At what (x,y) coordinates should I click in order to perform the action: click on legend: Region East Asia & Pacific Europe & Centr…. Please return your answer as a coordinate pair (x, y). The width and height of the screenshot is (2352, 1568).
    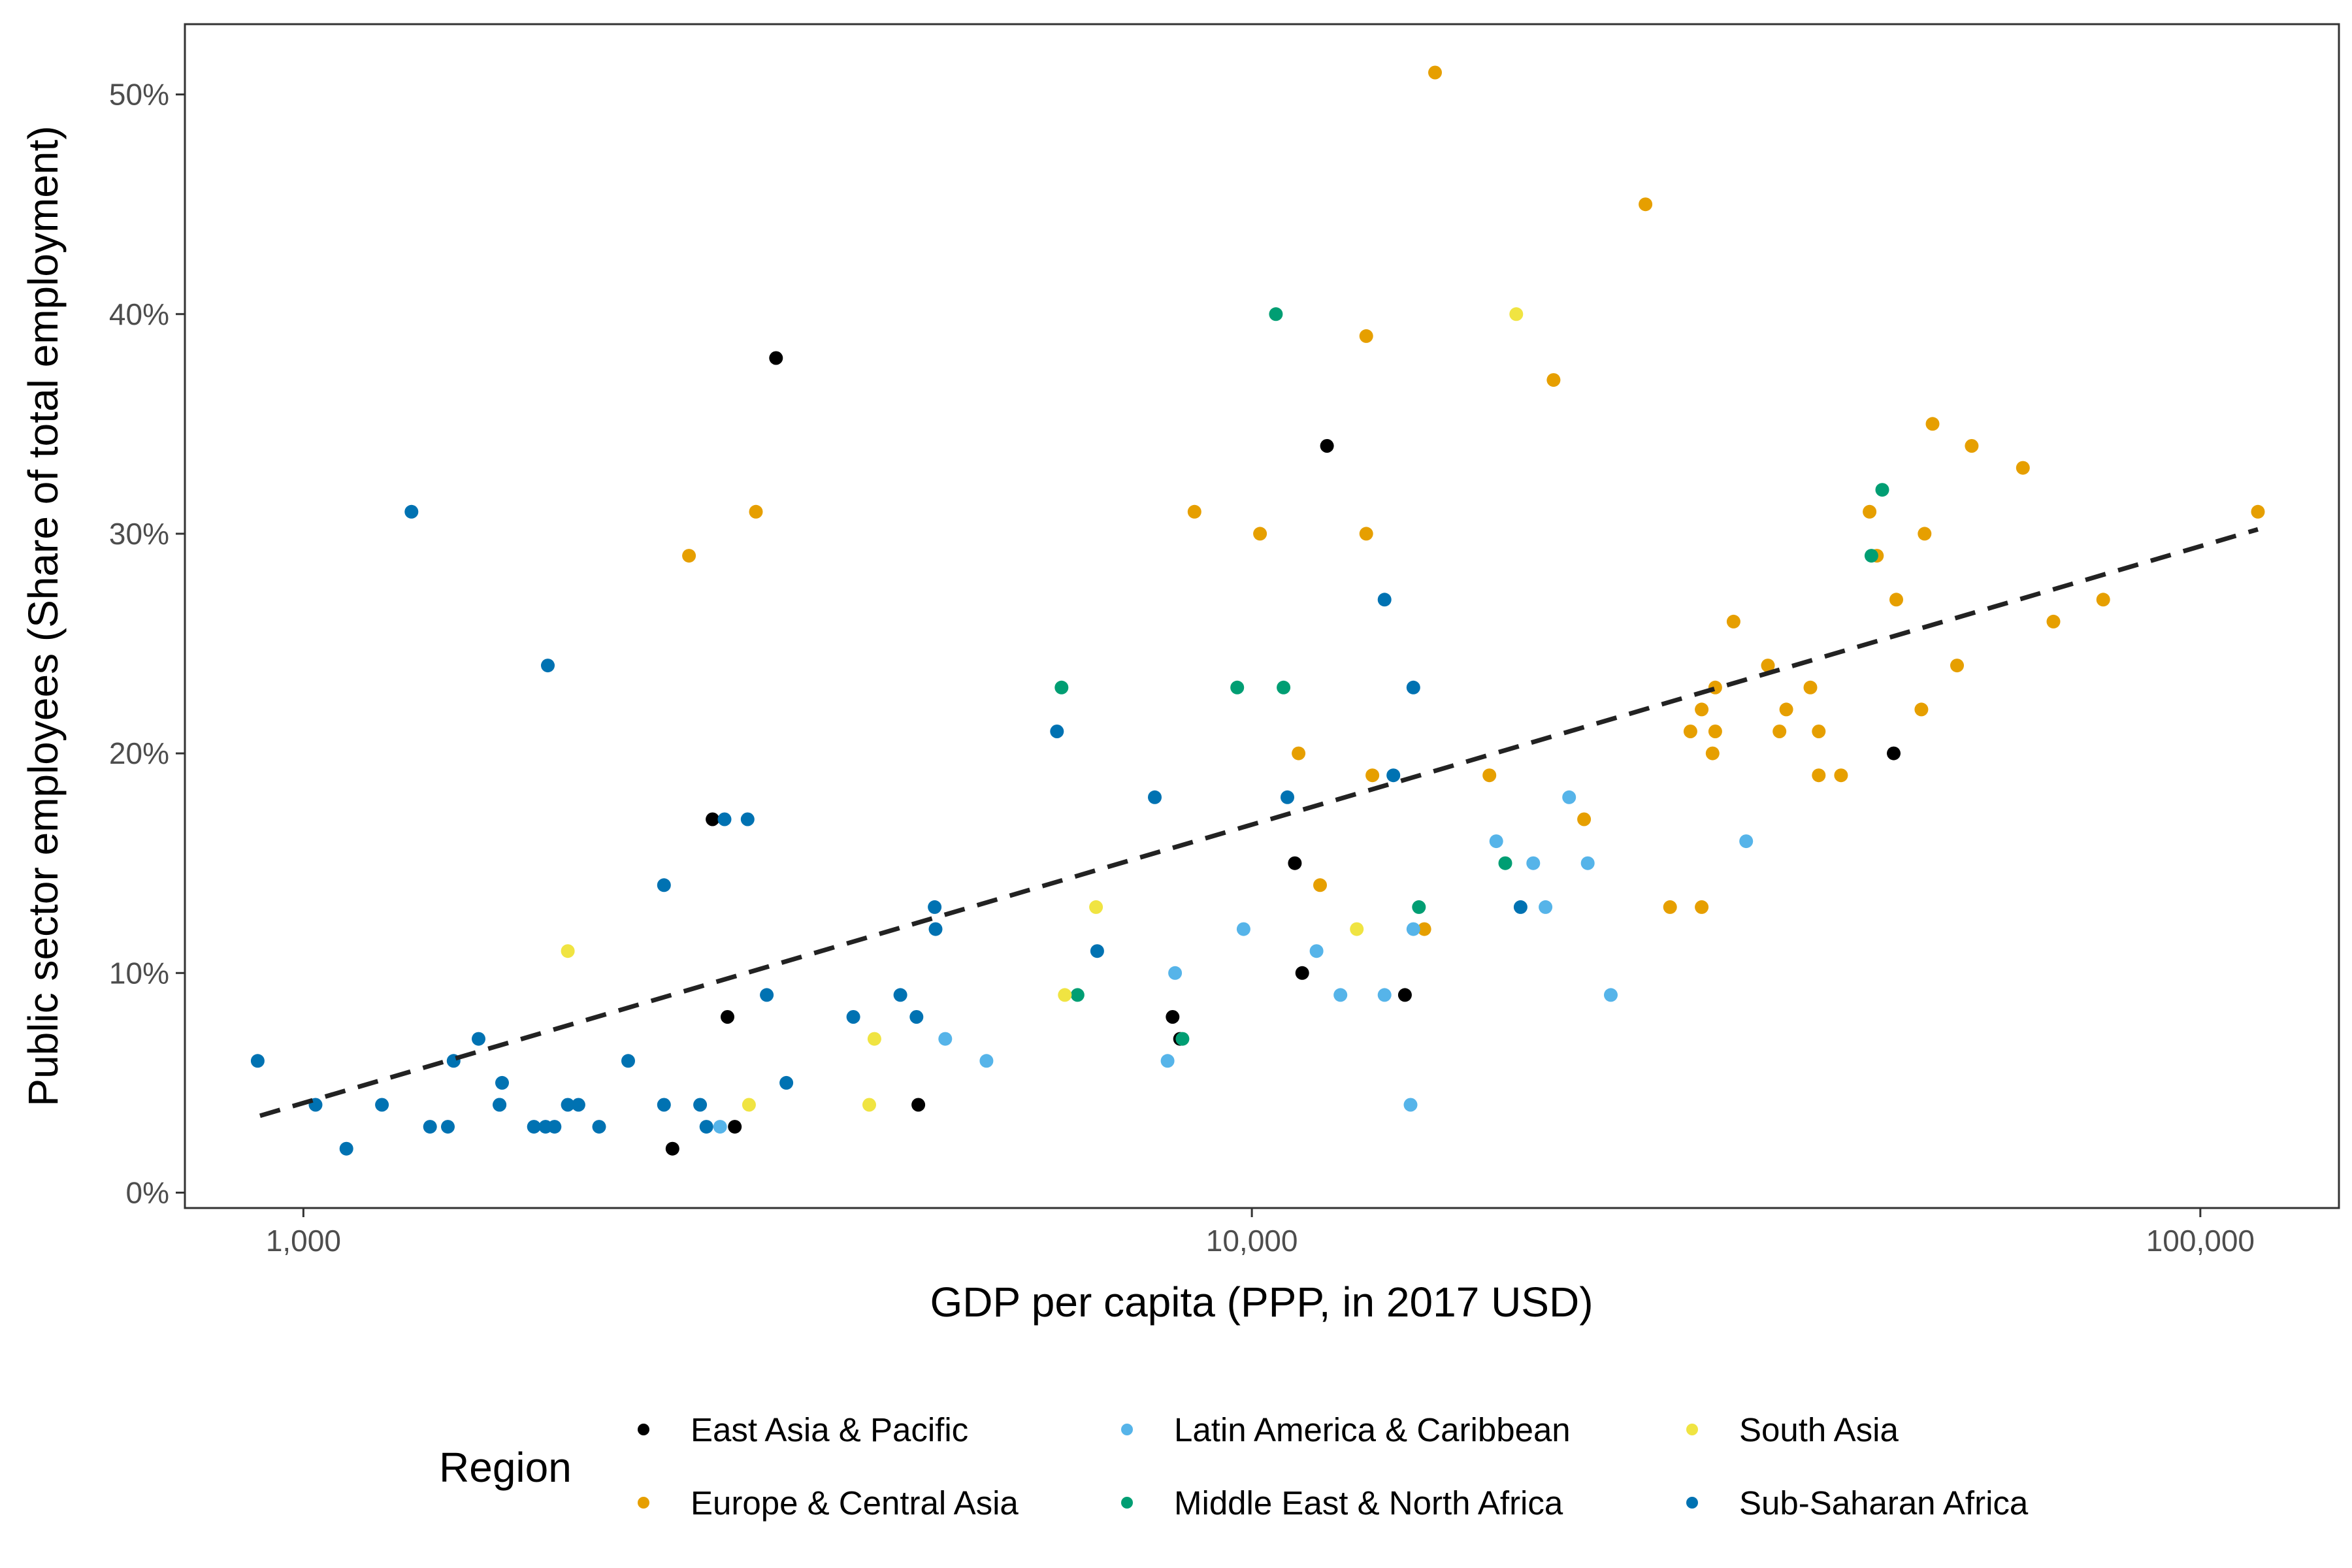
    Looking at the image, I should click on (1234, 1466).